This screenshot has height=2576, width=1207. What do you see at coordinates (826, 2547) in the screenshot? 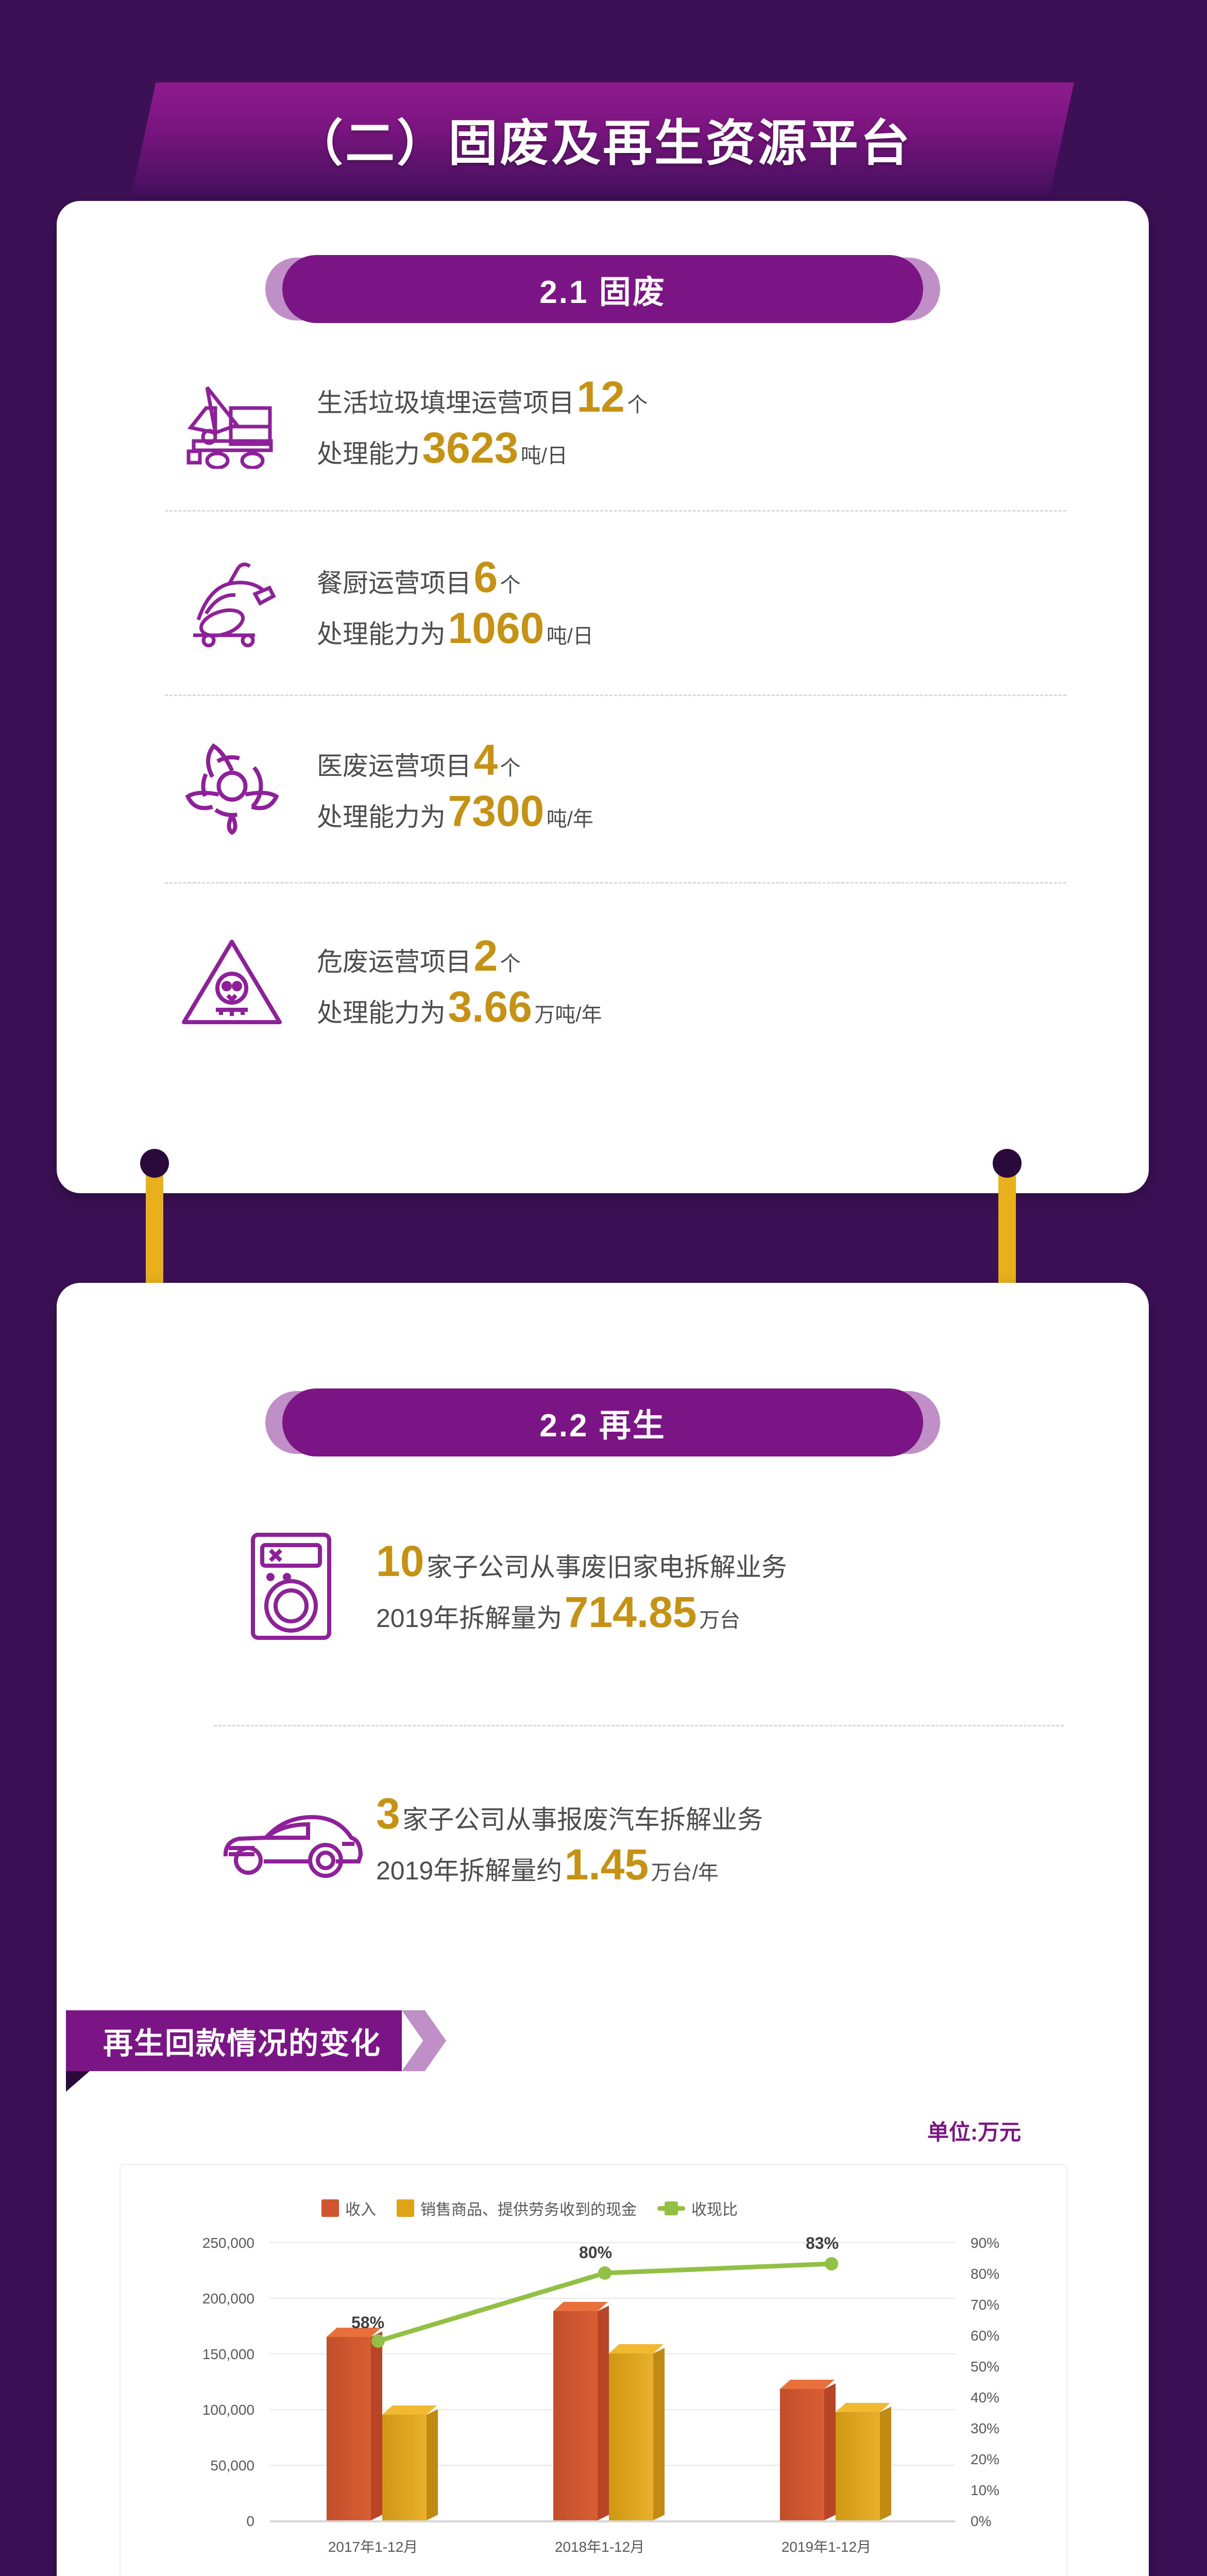
I see `chart1-xtick: 2019年1-12月` at bounding box center [826, 2547].